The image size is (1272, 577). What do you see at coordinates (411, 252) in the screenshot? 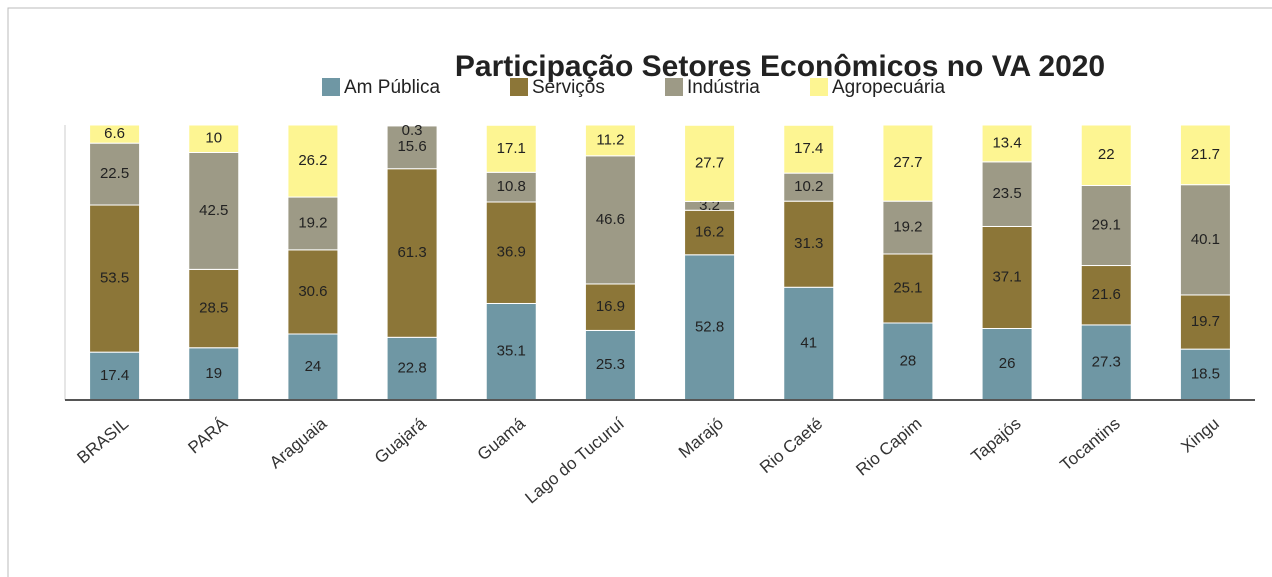
I see `data-label: 61.3` at bounding box center [411, 252].